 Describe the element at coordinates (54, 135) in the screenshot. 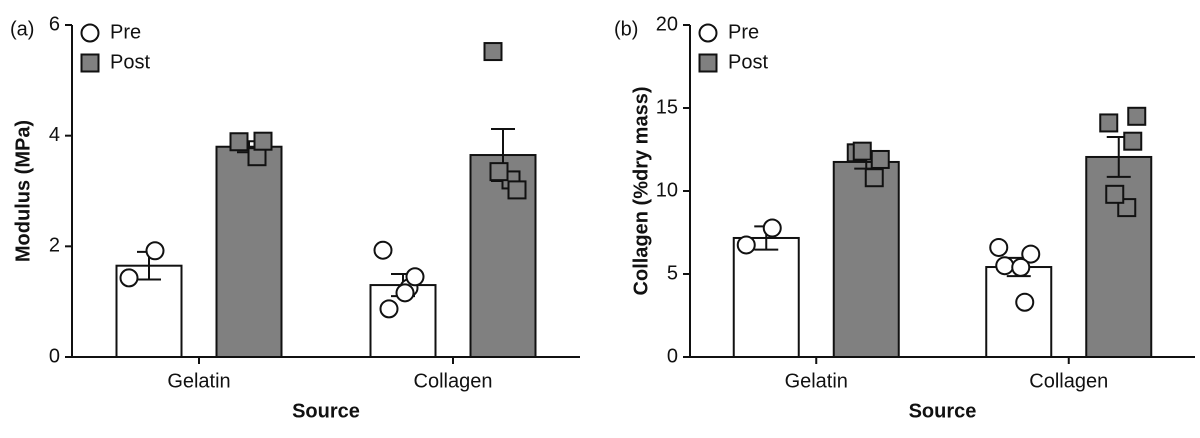

I see `y-tick-label: 4` at that location.